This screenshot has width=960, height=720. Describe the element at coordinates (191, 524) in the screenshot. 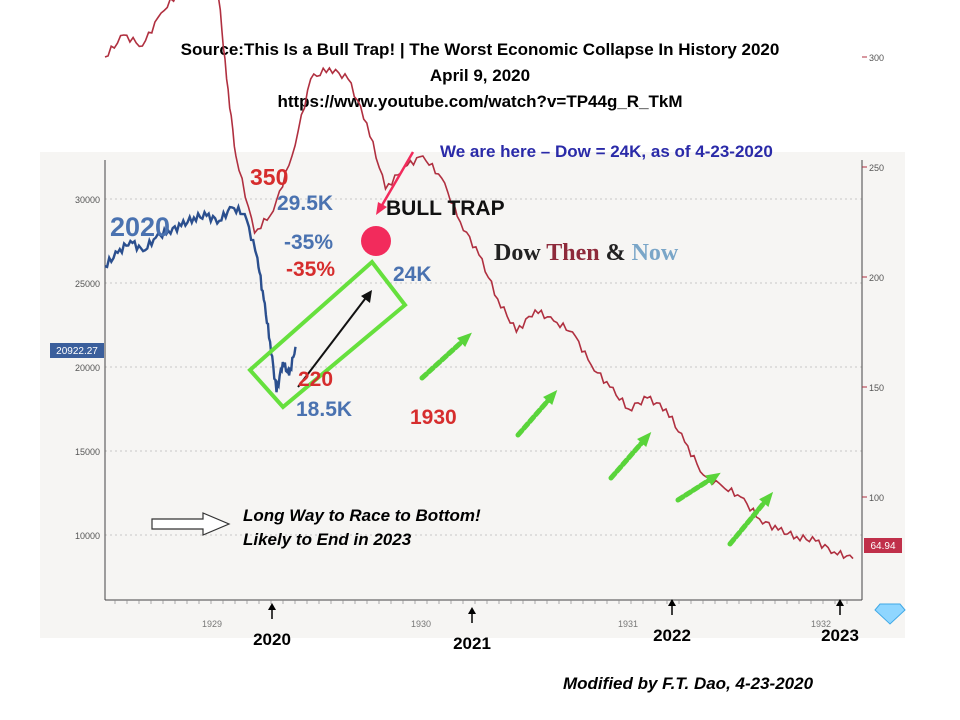

I see `hollow-right-arrow-icon` at that location.